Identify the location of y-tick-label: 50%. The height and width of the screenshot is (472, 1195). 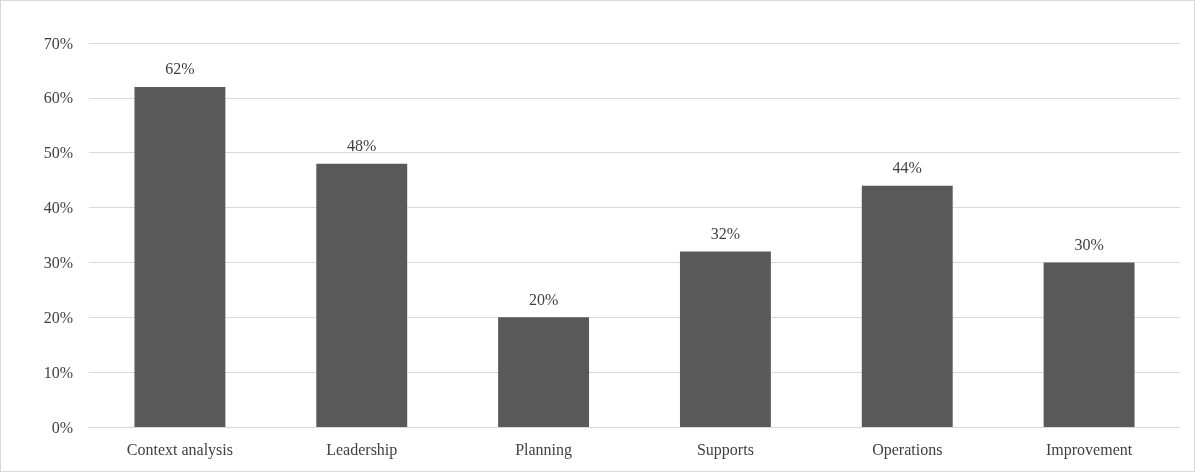
(58, 153).